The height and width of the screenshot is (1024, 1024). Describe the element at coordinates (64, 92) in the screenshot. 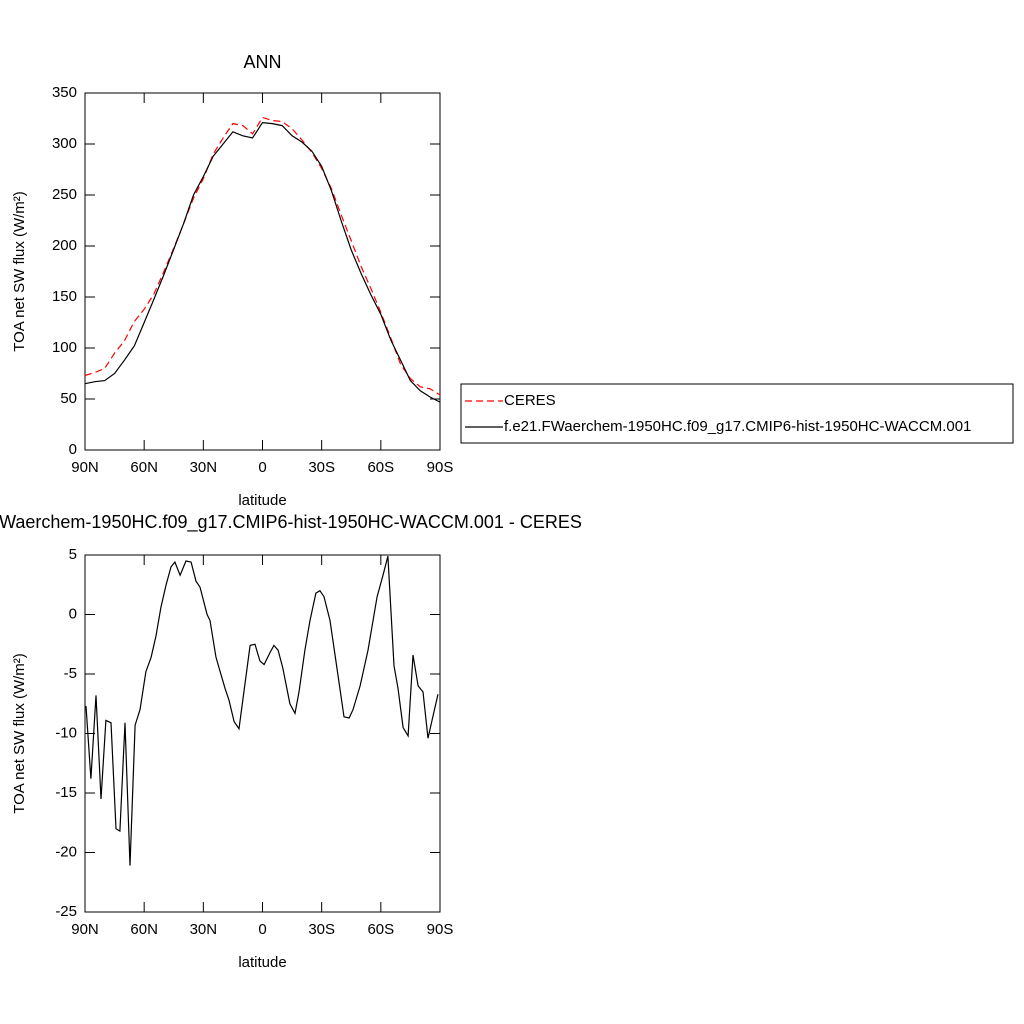

I see `y-tick-label: 350` at that location.